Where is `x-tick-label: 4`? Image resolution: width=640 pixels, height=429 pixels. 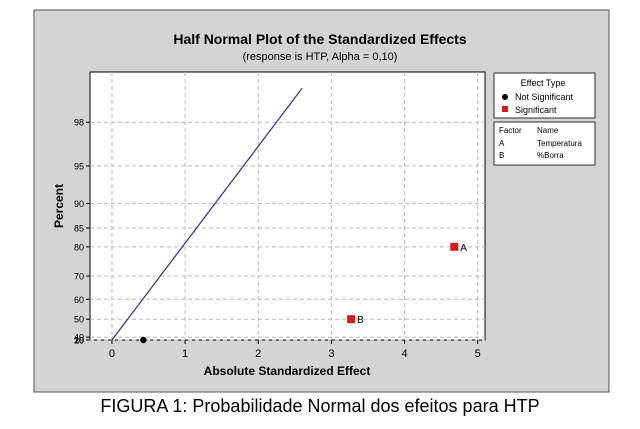
x-tick-label: 4 is located at coordinates (404, 354).